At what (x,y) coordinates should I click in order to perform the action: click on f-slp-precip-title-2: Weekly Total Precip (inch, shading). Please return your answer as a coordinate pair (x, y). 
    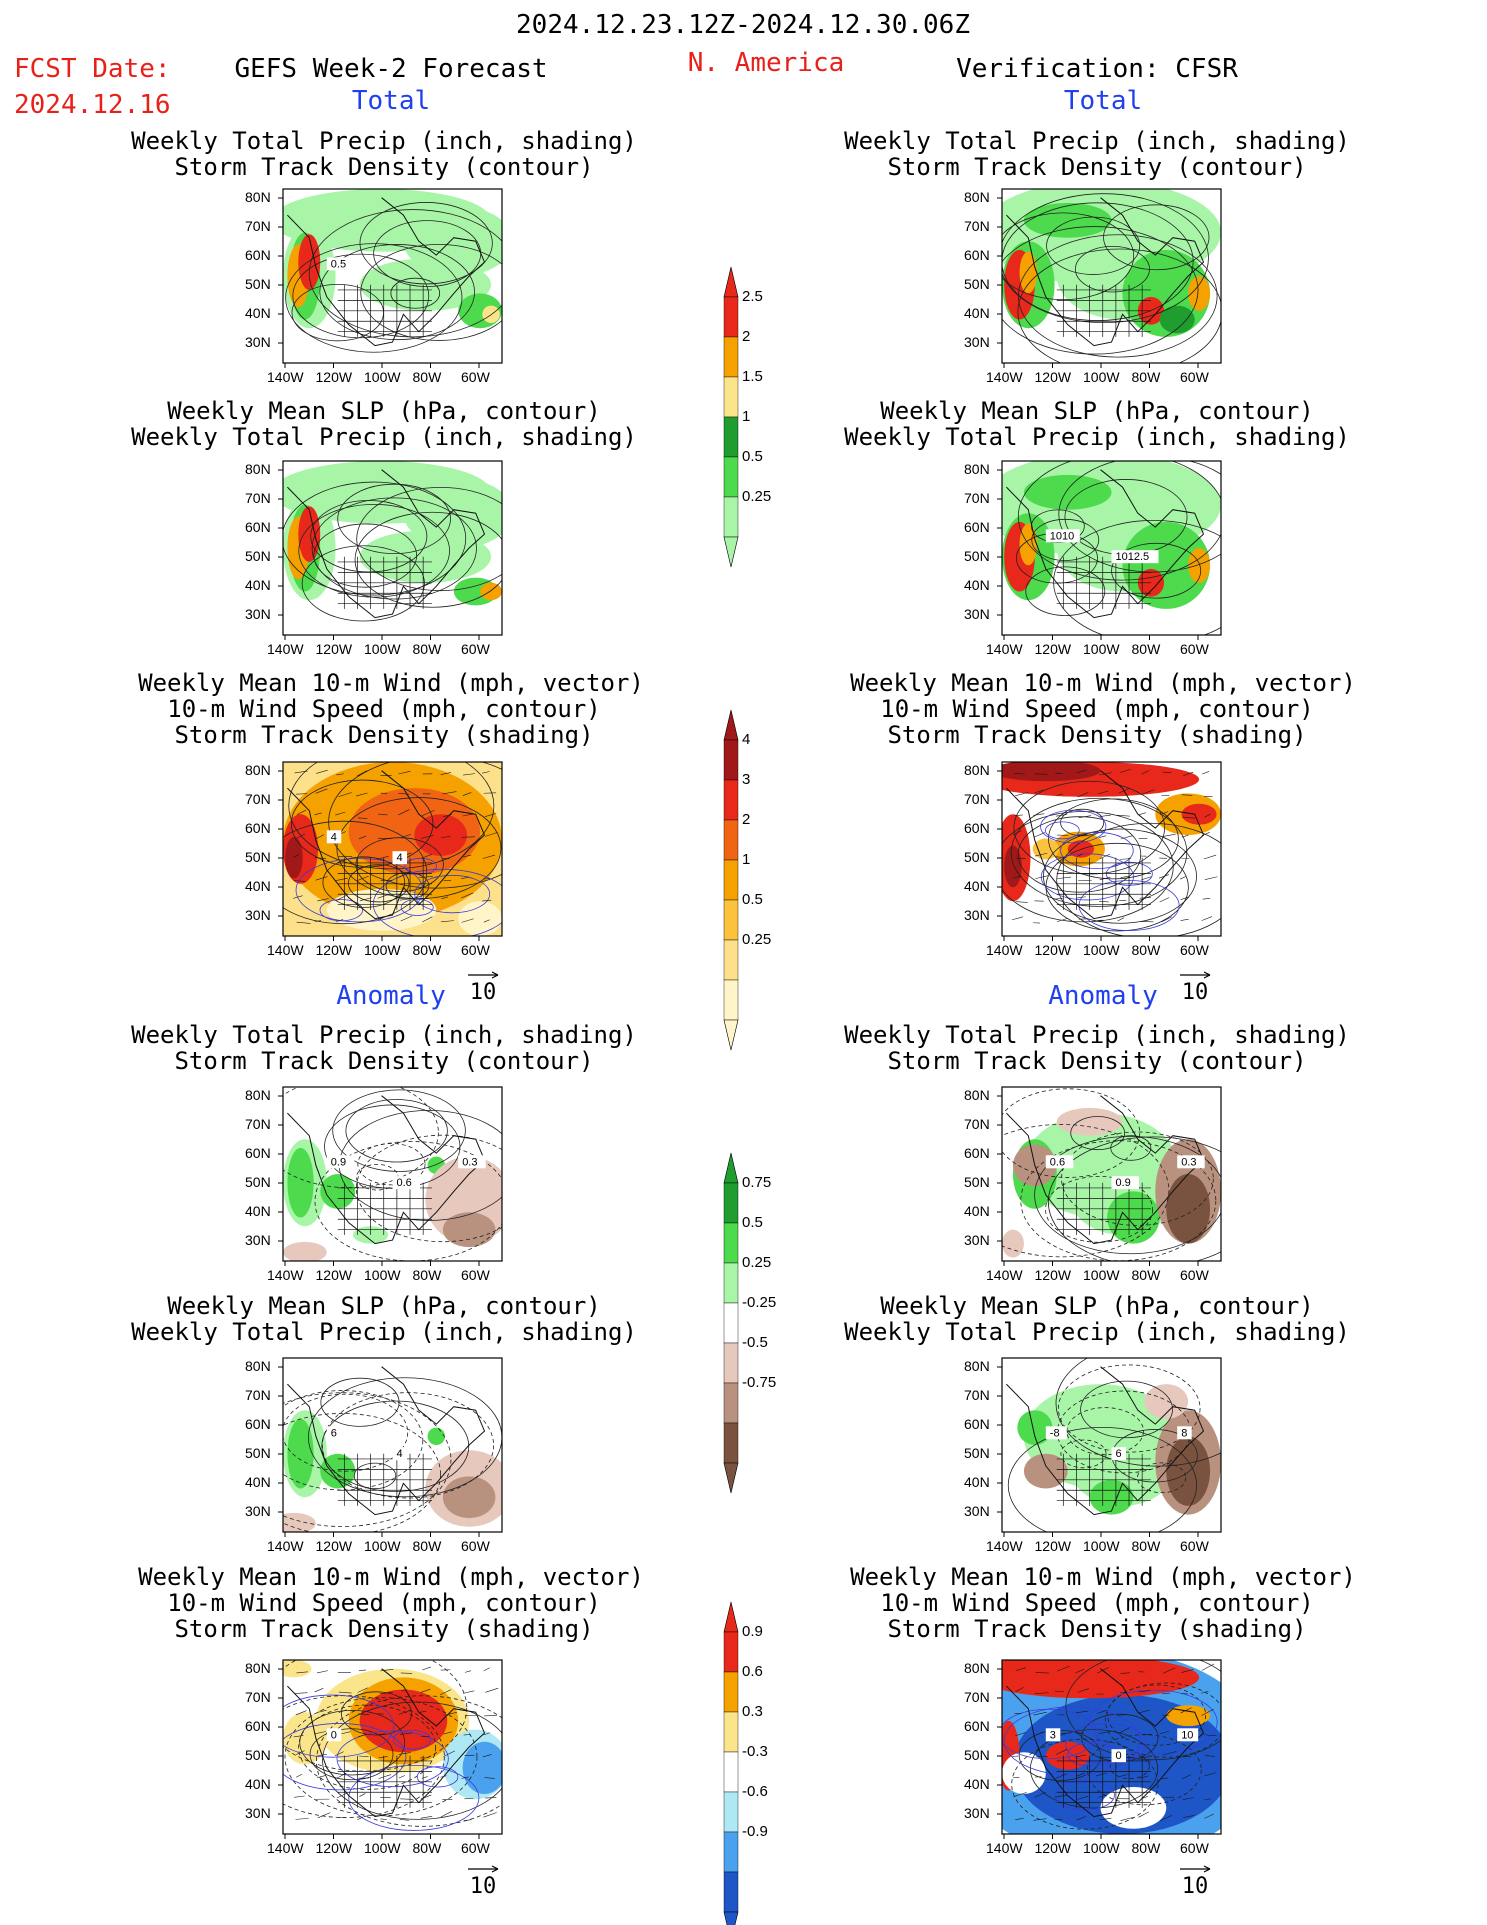
    Looking at the image, I should click on (384, 437).